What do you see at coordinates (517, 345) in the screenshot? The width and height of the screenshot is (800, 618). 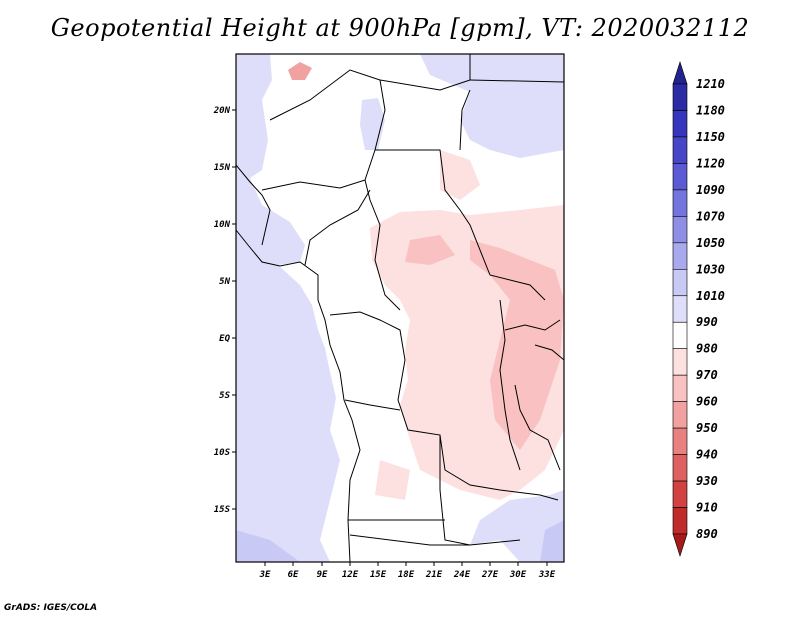 I see `darker-pink-shading` at bounding box center [517, 345].